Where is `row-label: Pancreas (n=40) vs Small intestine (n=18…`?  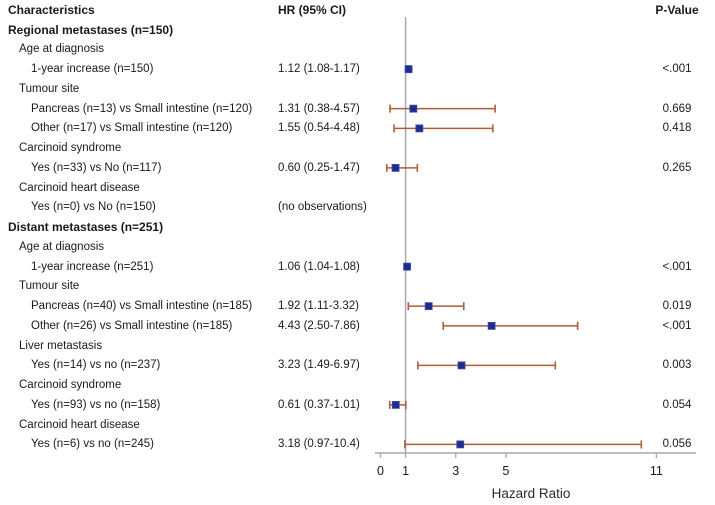 row-label: Pancreas (n=40) vs Small intestine (n=18… is located at coordinates (142, 306).